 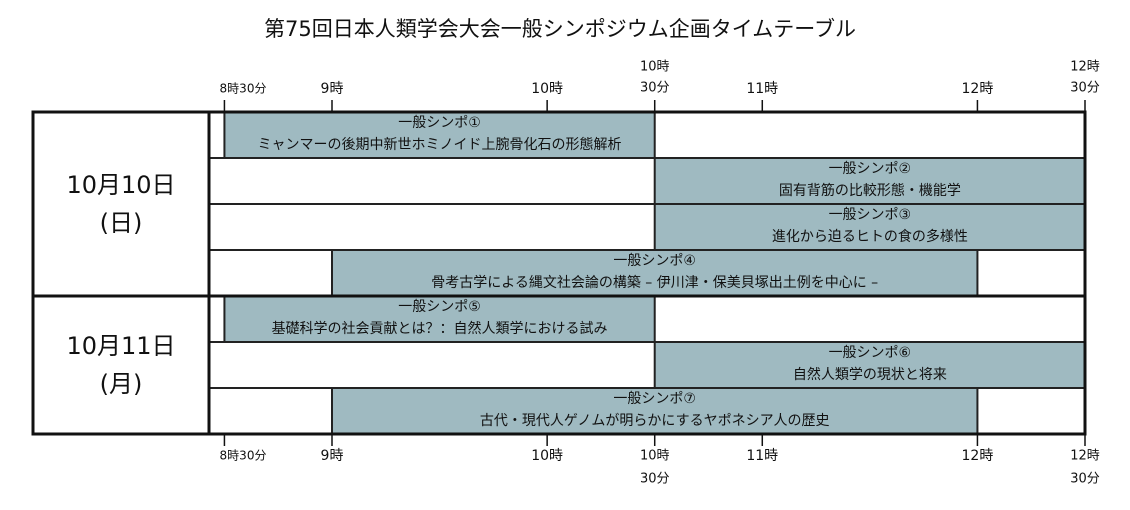 I want to click on title: 第75回日本人類学会大会一般シンポジウム企画タイムテーブル, so click(x=560, y=29).